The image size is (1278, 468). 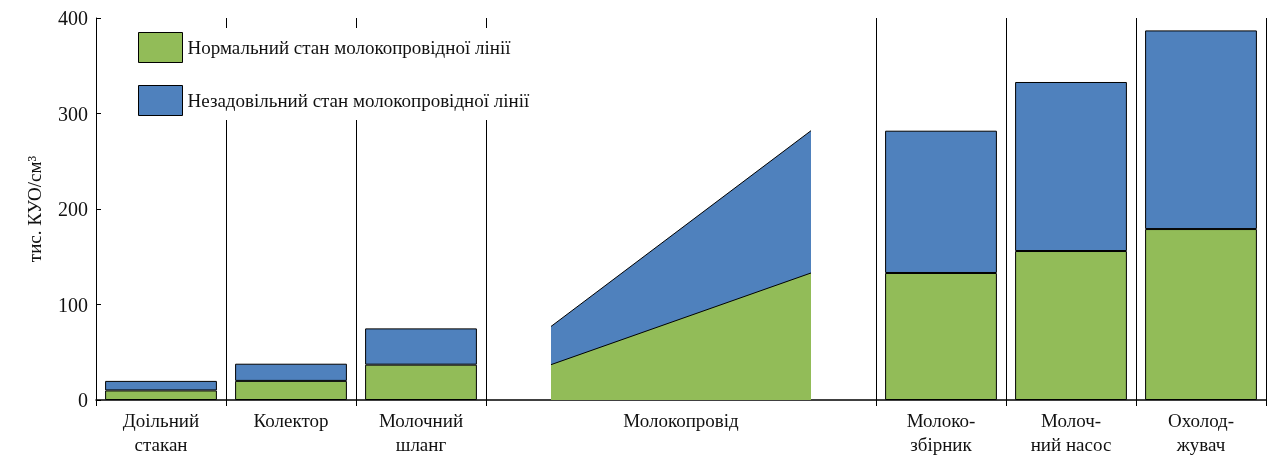 I want to click on y-axis-title: тис. КУО/см³, so click(x=34, y=209).